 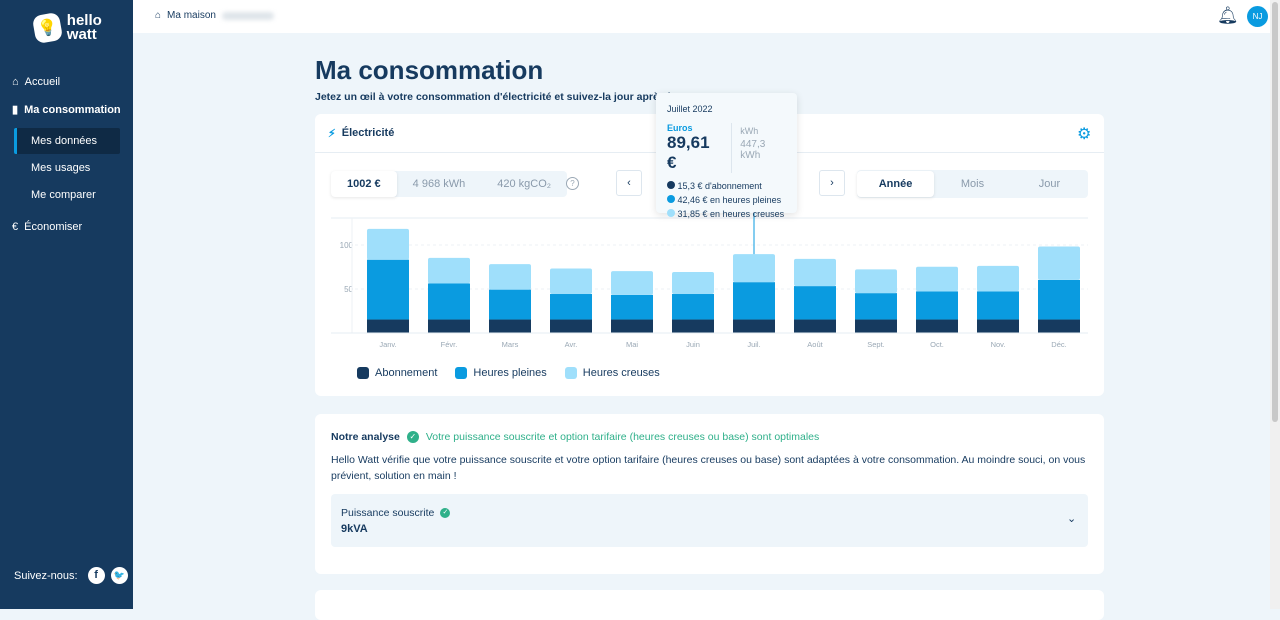 I want to click on tooltip-abonnement: 15,3 € d'abonnement, so click(x=726, y=186).